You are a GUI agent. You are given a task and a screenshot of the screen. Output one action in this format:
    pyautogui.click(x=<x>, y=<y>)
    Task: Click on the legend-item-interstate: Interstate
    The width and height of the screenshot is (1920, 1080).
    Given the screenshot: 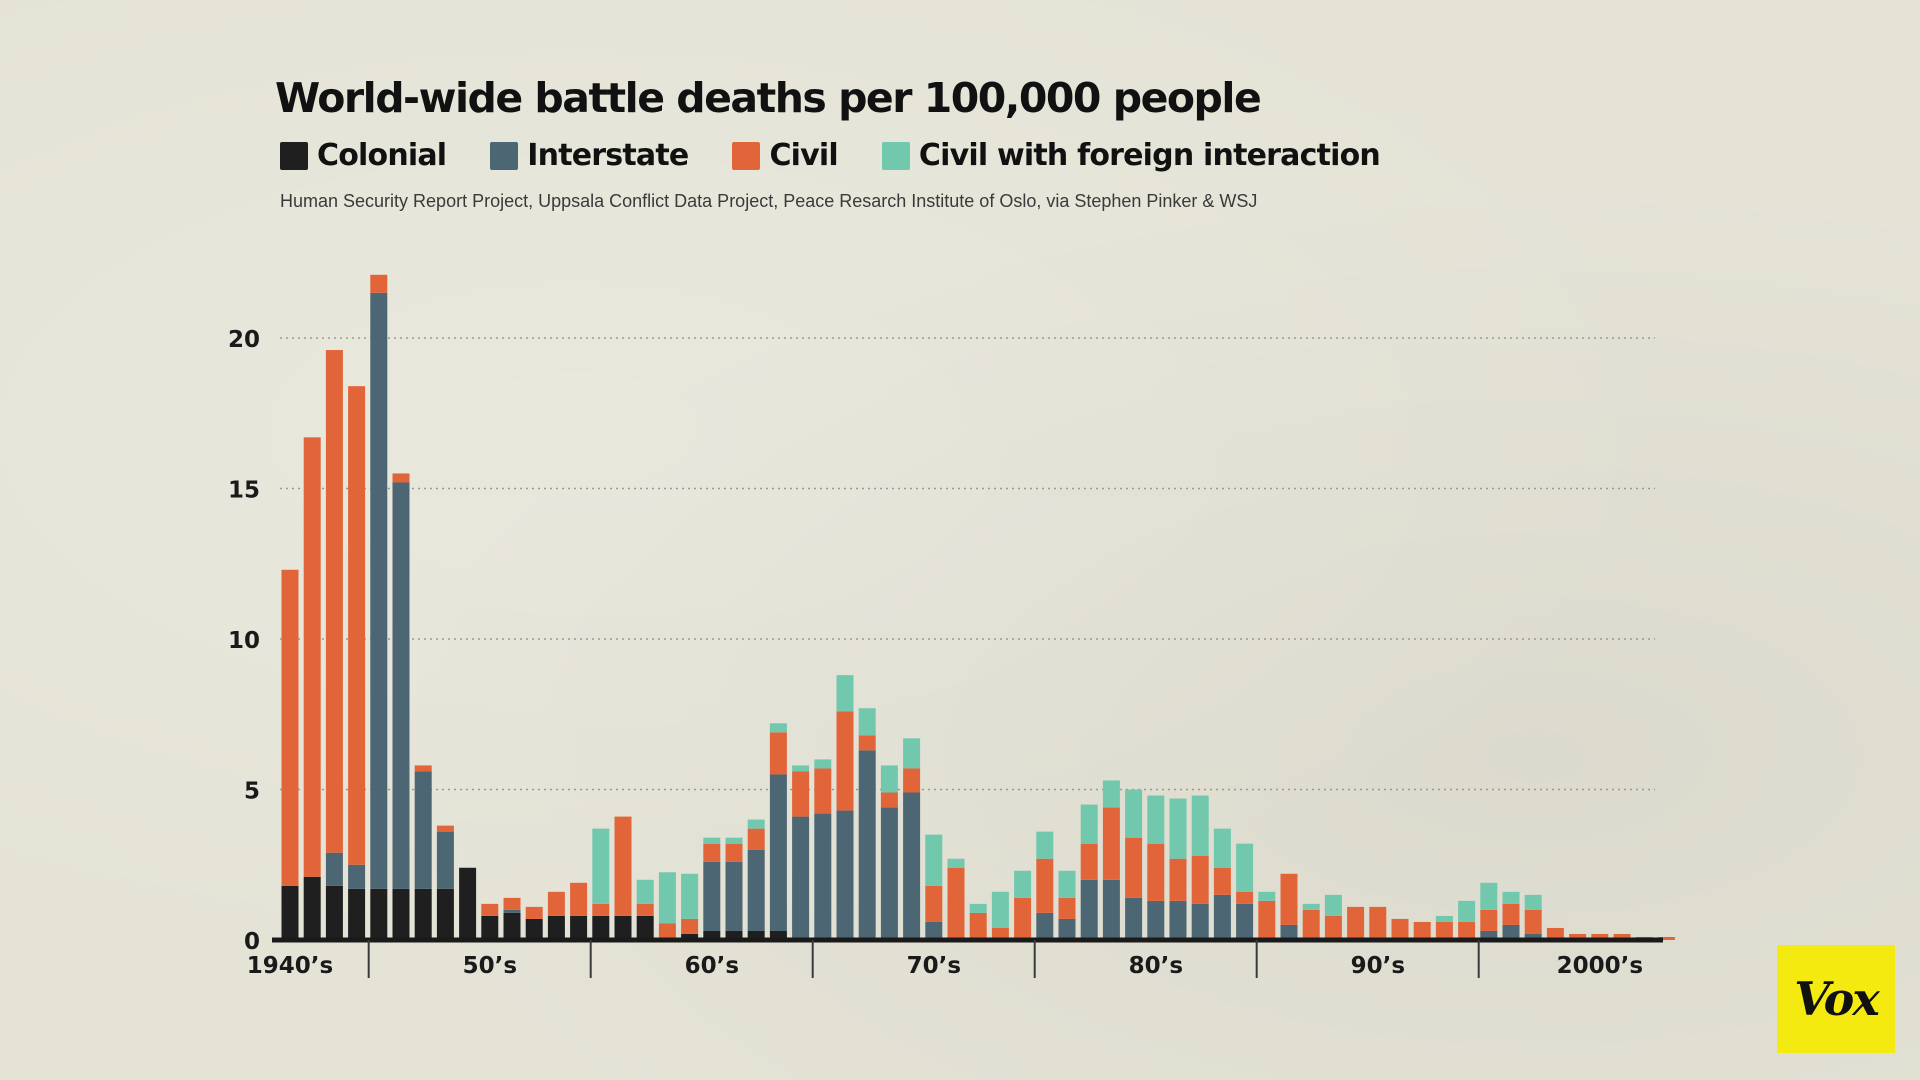 What is the action you would take?
    pyautogui.click(x=589, y=155)
    